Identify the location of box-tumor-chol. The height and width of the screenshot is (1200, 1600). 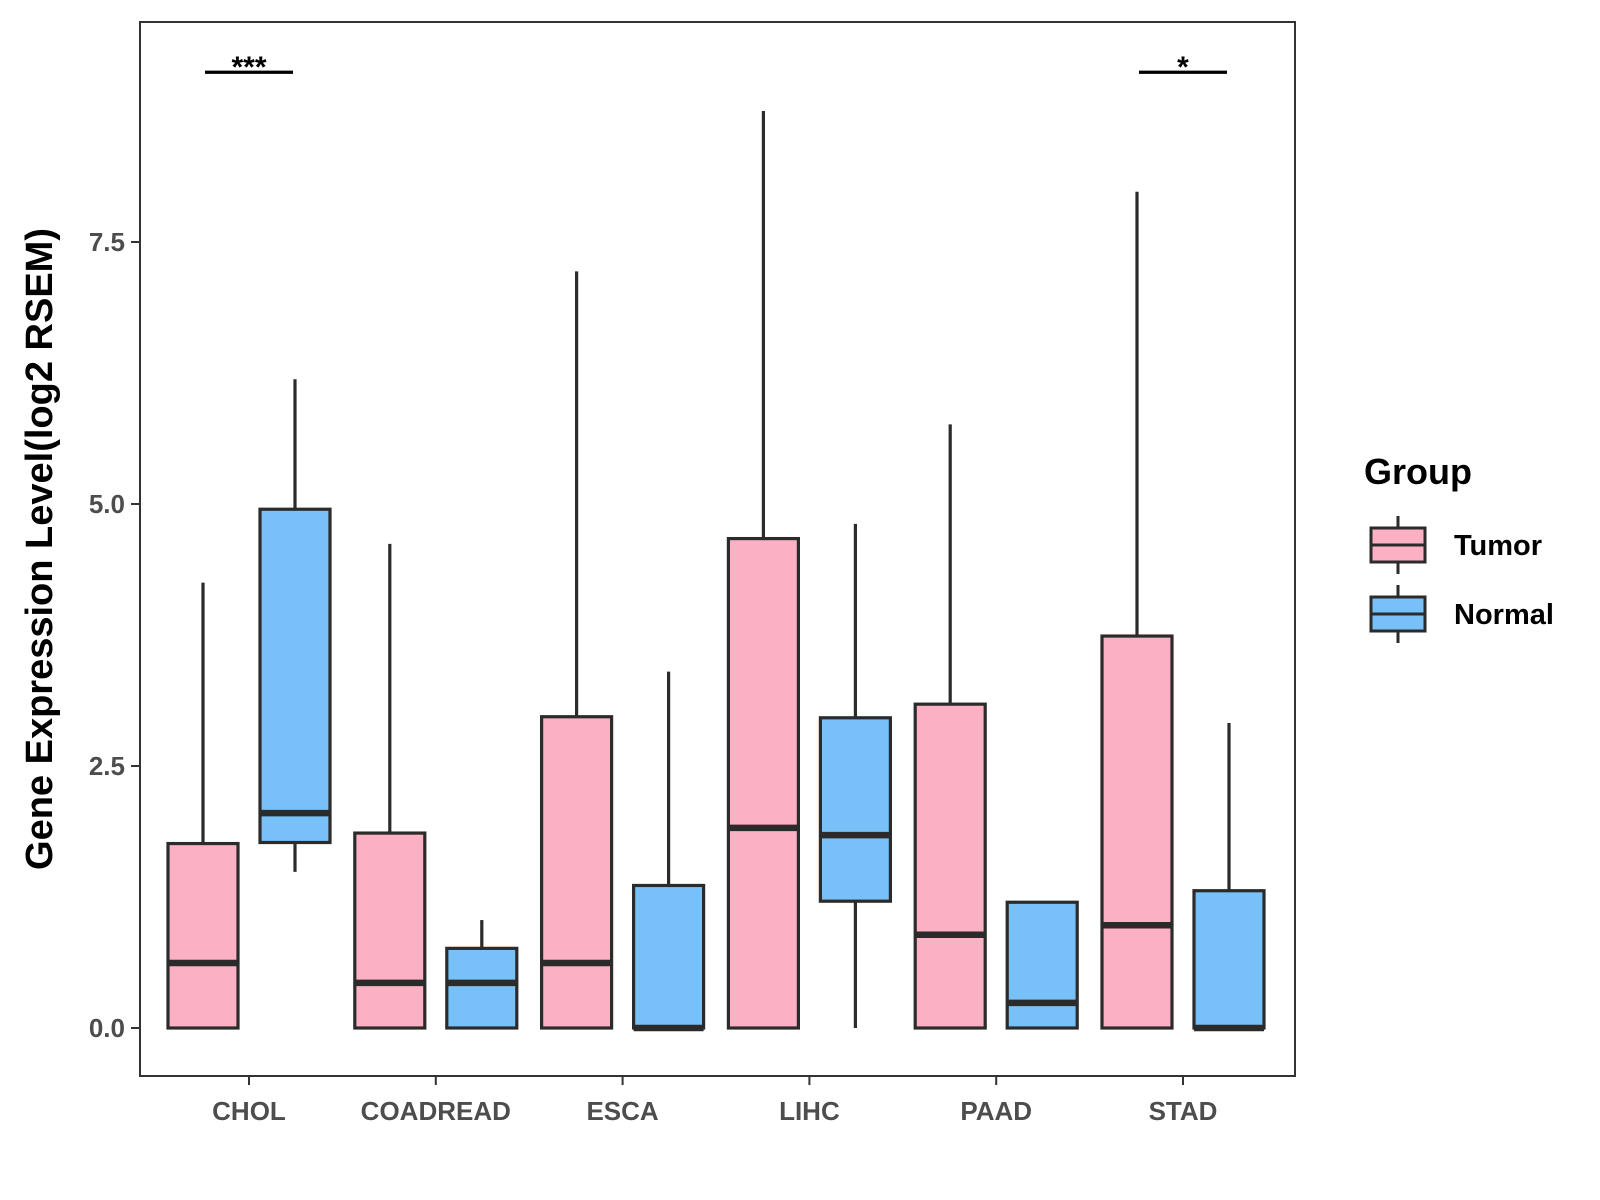
(203, 806).